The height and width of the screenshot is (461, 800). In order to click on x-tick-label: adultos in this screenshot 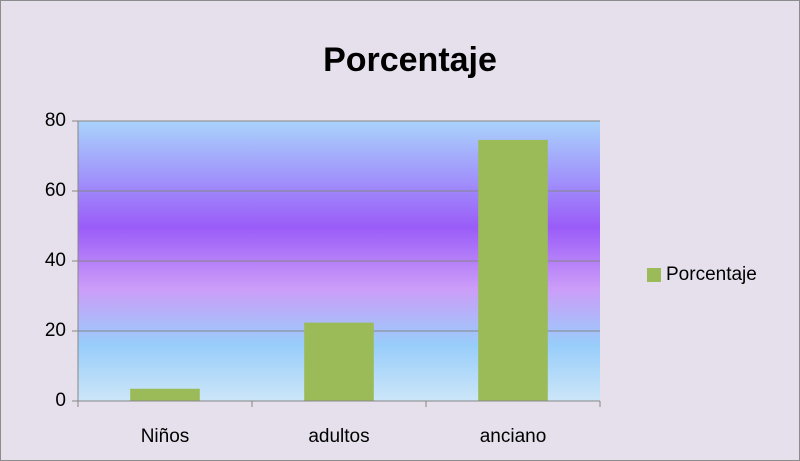, I will do `click(338, 436)`.